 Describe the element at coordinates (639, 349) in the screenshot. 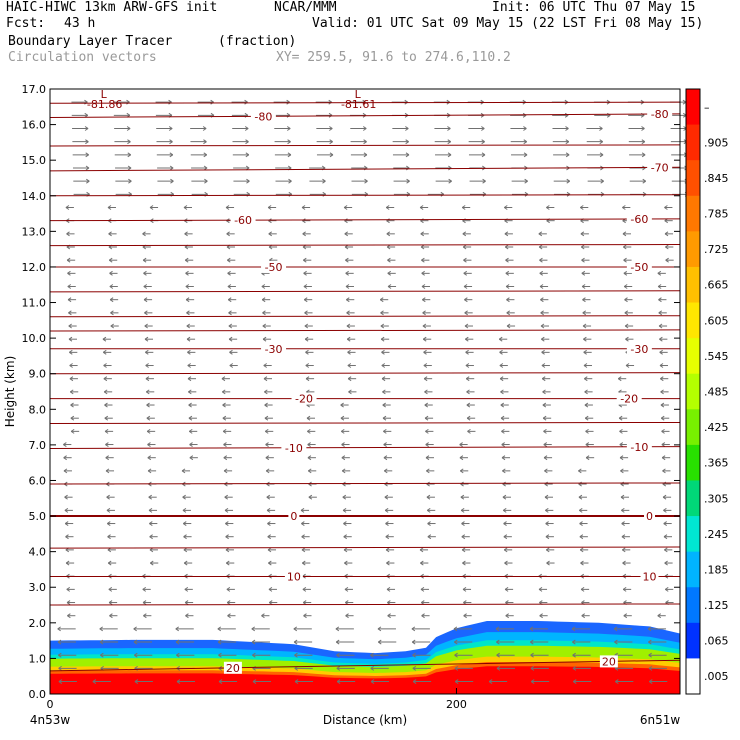

I see `isotherm-label: -30` at that location.